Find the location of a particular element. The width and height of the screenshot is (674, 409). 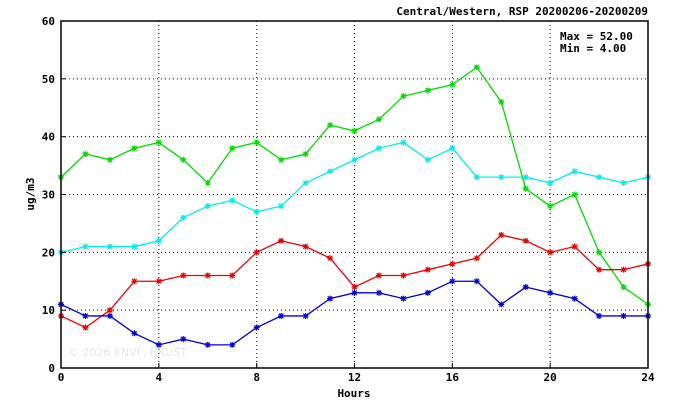

y-tick-label: 40 is located at coordinates (48, 137).